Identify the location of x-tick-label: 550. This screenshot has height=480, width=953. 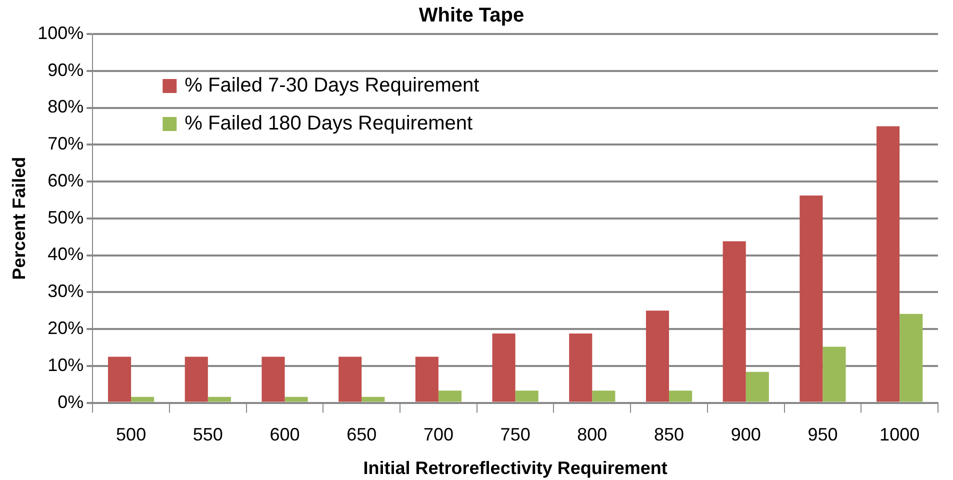
(207, 434).